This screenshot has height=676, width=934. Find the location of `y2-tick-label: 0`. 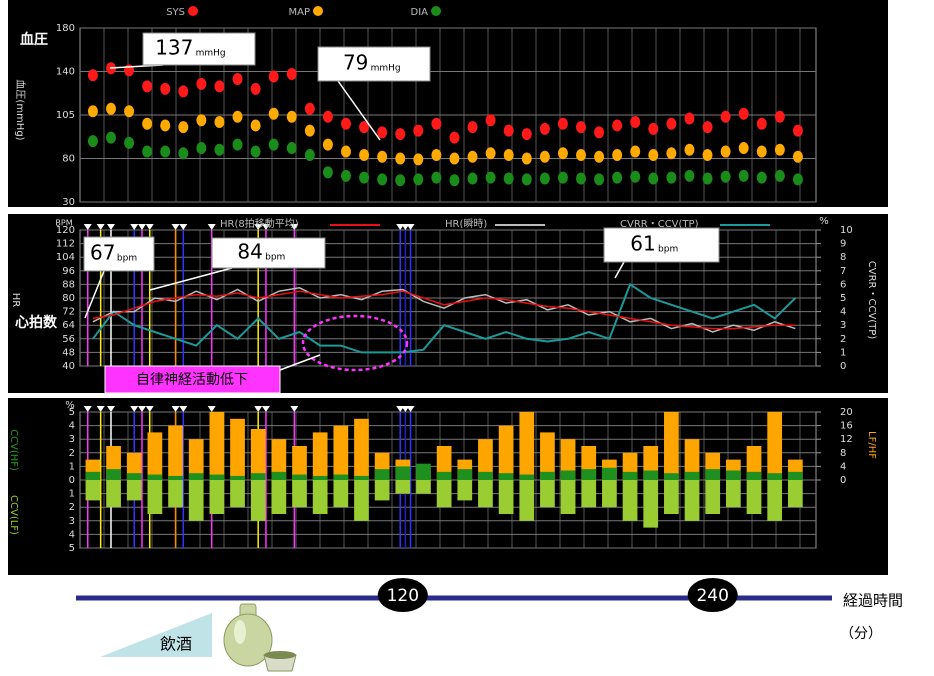

y2-tick-label: 0 is located at coordinates (843, 480).